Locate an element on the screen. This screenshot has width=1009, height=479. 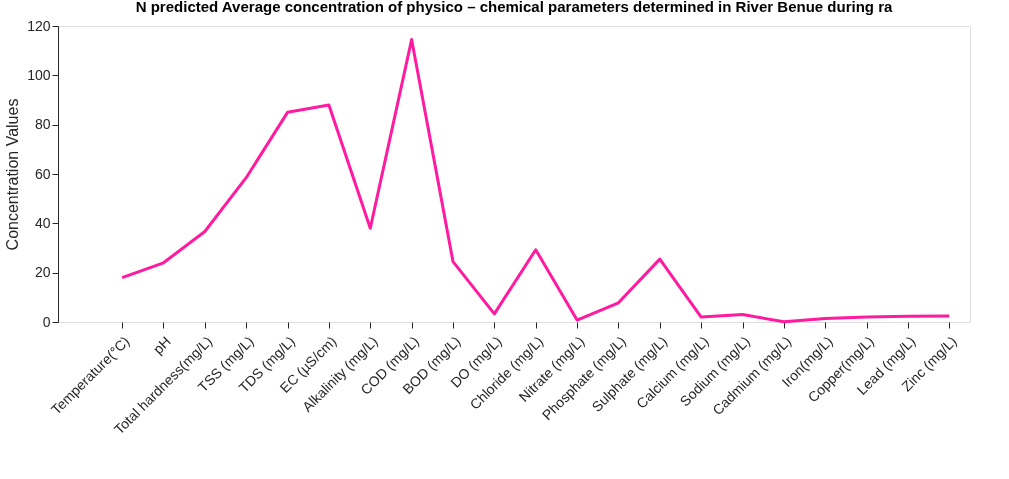
y-tick-label: 100 is located at coordinates (39, 74).